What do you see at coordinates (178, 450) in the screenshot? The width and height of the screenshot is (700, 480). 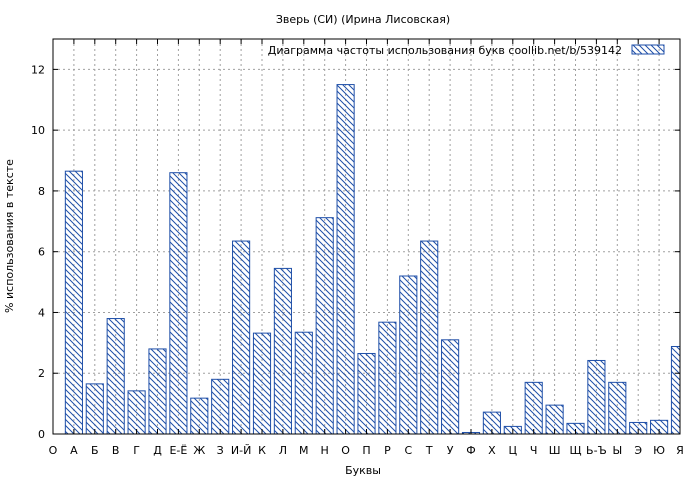 I see `x-tick-label: Е-Ё` at bounding box center [178, 450].